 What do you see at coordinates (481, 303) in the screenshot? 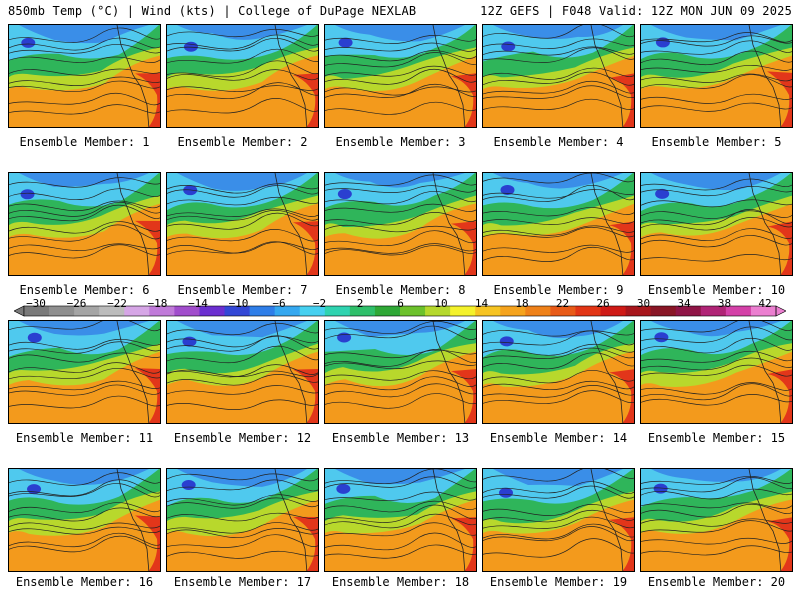
I see `colorbar-tick-label: 14` at bounding box center [481, 303].